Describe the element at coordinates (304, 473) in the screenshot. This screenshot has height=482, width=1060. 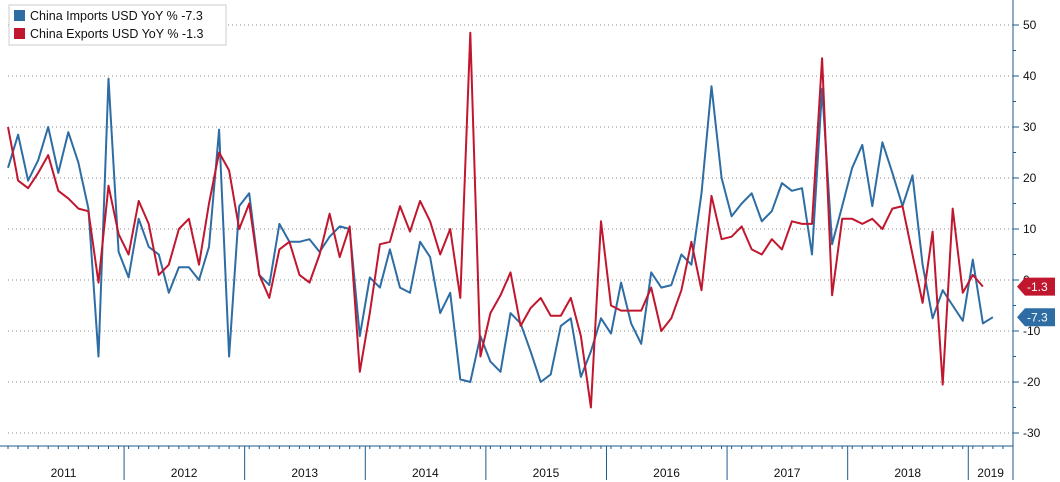
I see `x-tick-label: 2013` at that location.